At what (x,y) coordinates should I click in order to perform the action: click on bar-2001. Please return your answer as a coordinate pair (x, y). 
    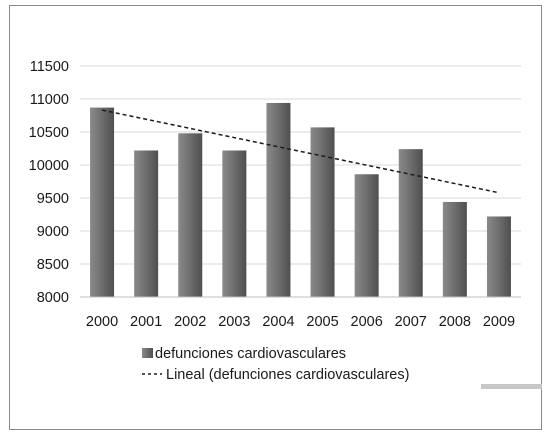
    Looking at the image, I should click on (146, 223).